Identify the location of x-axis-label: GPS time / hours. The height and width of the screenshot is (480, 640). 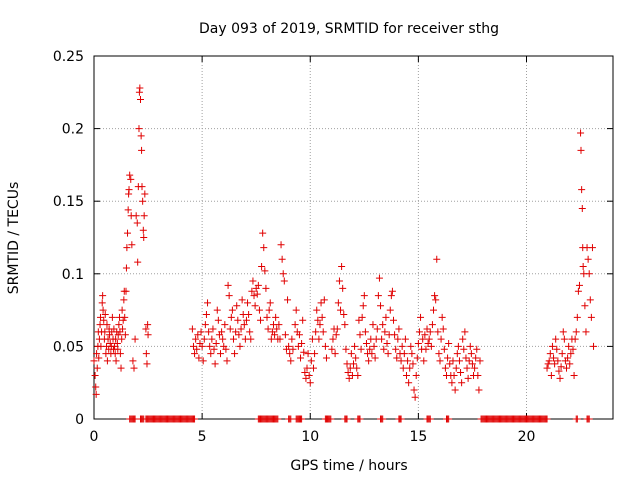
(348, 466).